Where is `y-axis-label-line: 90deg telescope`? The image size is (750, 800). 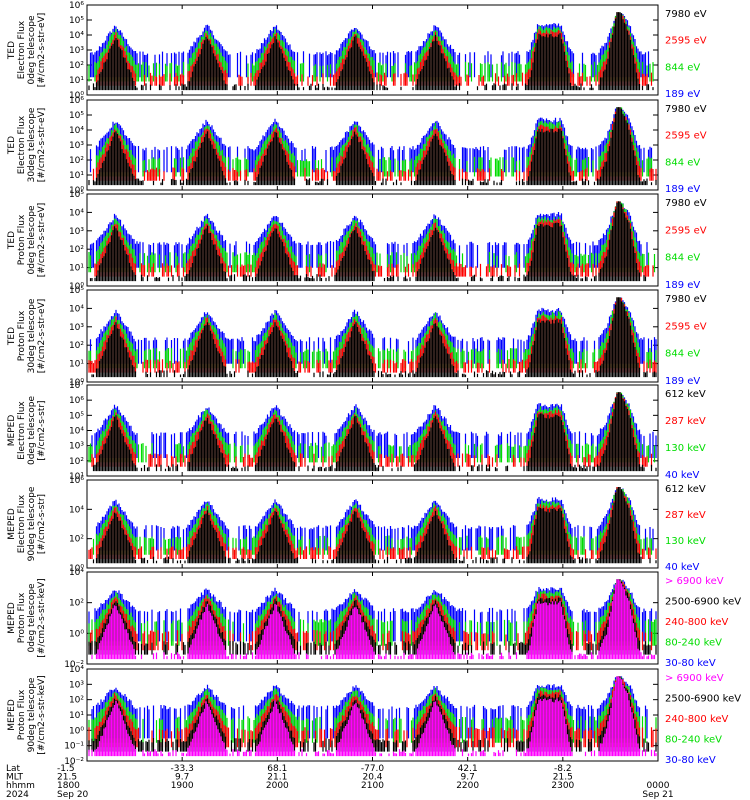 y-axis-label-line: 90deg telescope is located at coordinates (32, 714).